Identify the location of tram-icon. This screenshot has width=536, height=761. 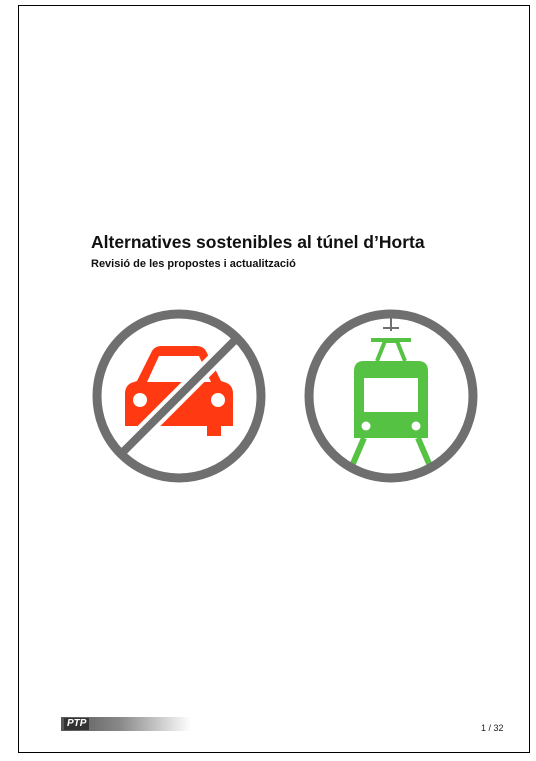
(391, 396).